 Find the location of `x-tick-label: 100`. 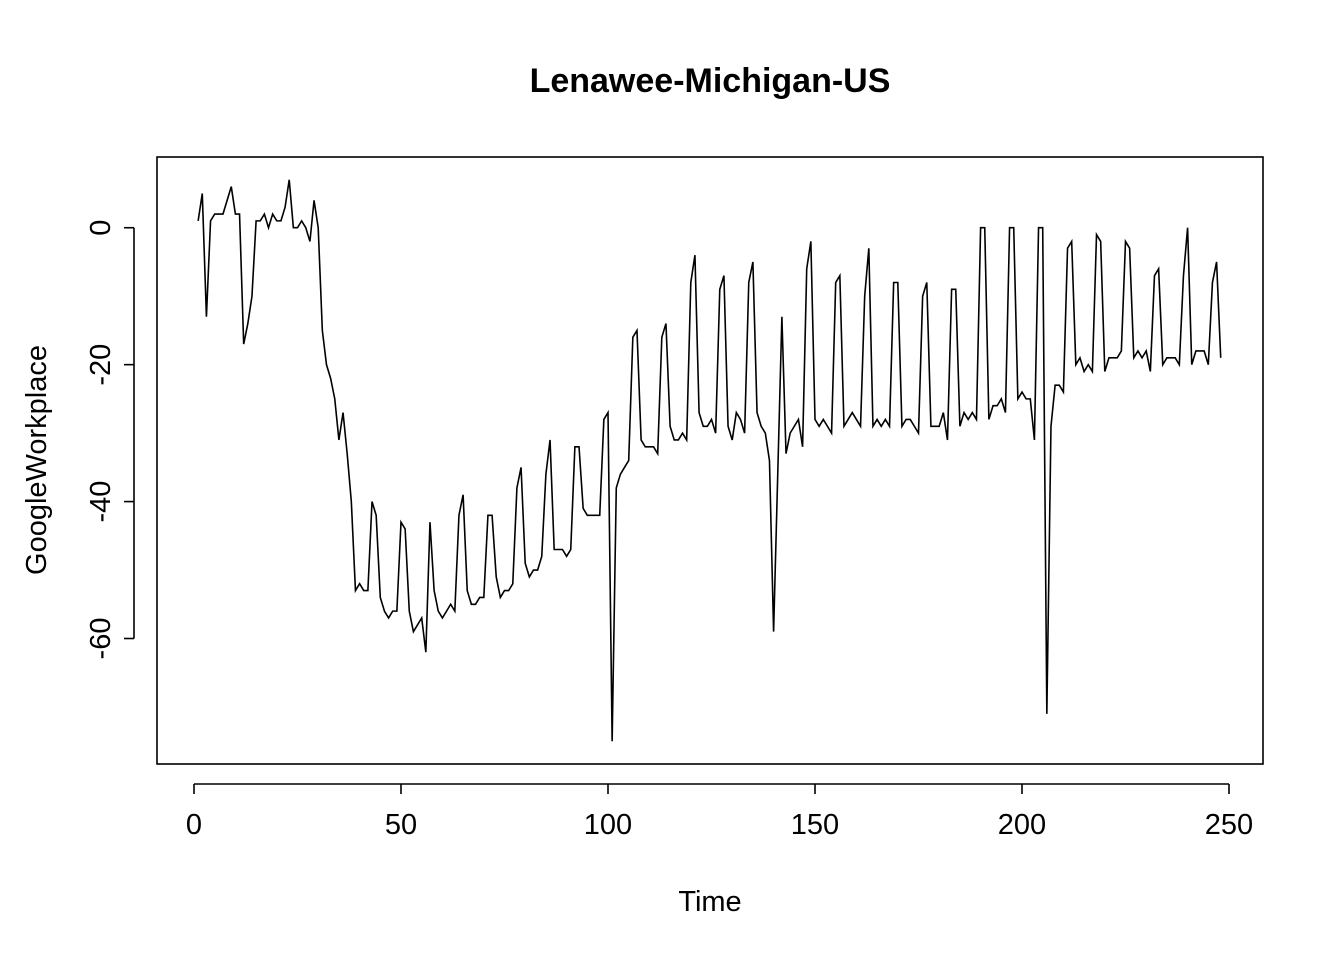

x-tick-label: 100 is located at coordinates (608, 825).